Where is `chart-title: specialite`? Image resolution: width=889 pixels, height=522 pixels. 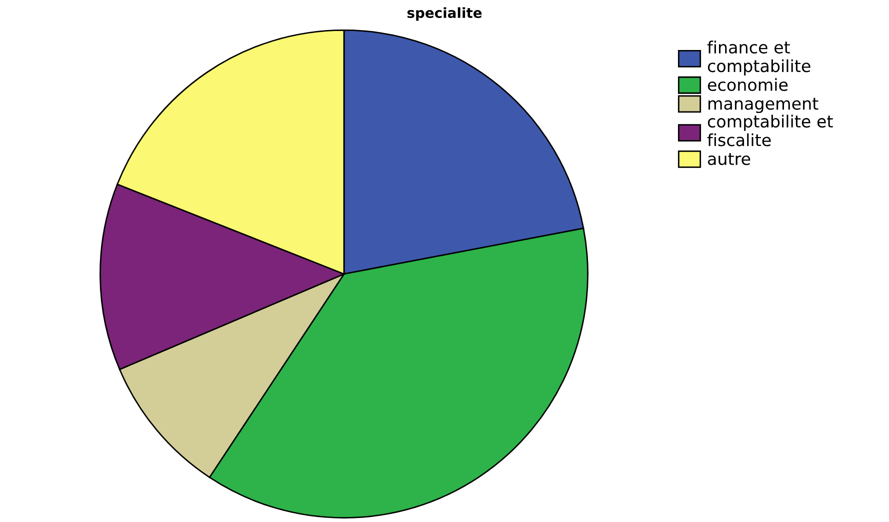 chart-title: specialite is located at coordinates (444, 14).